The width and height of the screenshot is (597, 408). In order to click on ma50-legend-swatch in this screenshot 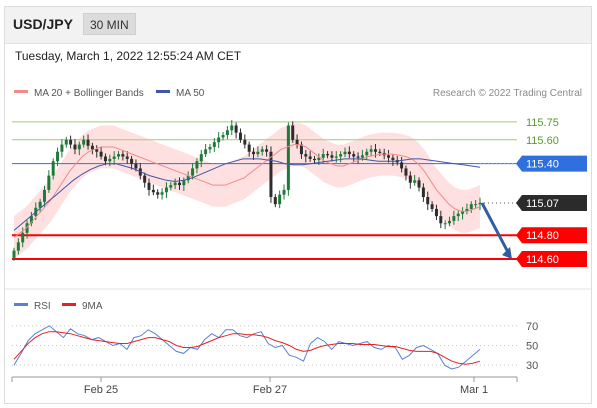, I will do `click(163, 91)`.